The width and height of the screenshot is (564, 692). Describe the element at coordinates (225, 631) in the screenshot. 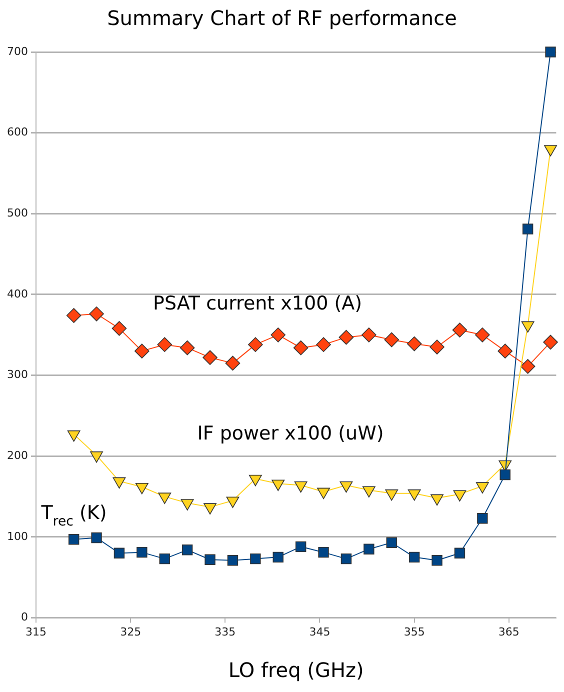

I see `x-tick-label: 335` at that location.